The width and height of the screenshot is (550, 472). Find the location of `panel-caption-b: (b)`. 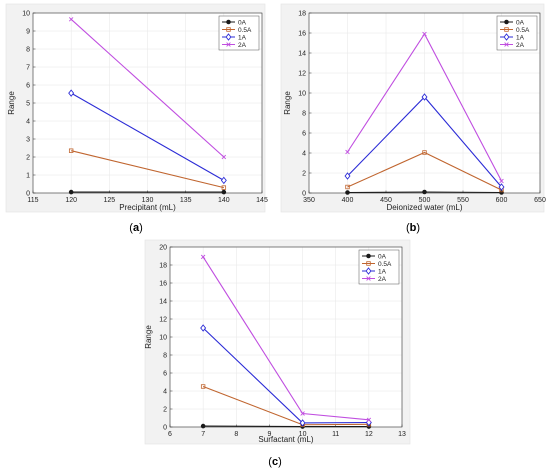

panel-caption-b: (b) is located at coordinates (413, 228).